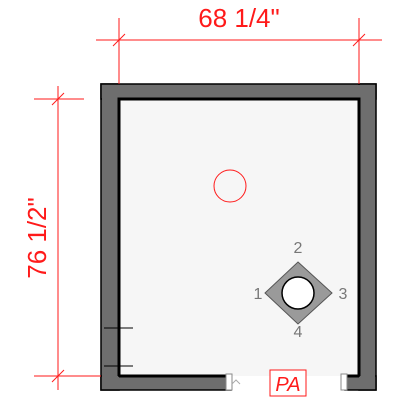 The width and height of the screenshot is (400, 400). I want to click on door-tag-label: PA, so click(287, 385).